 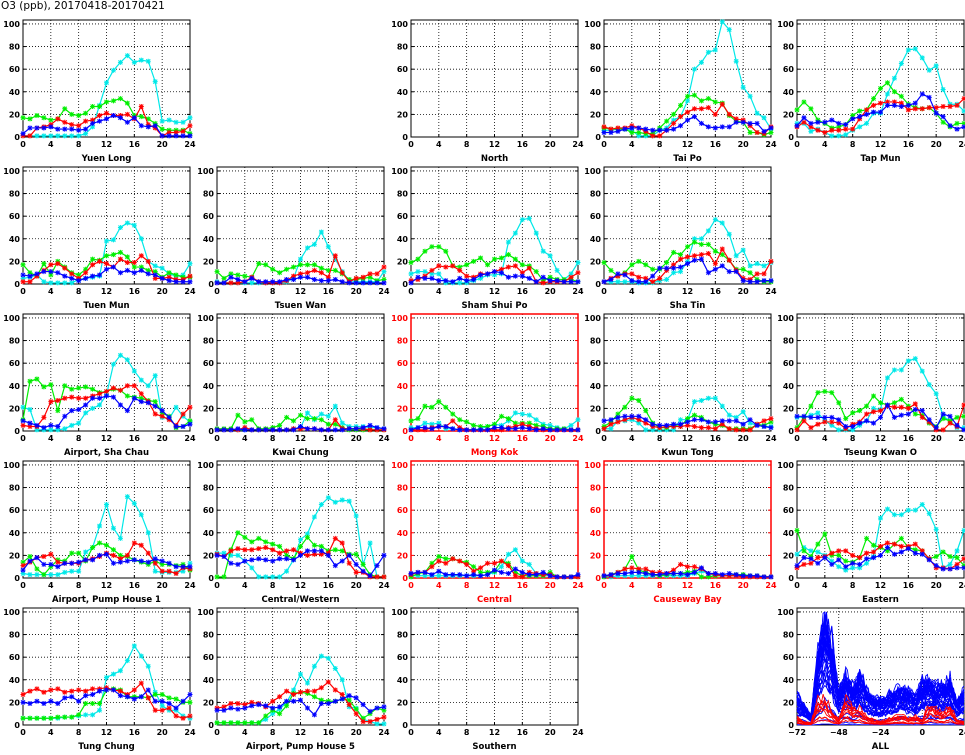 I want to click on panel-title: Sham Shui Po, so click(x=495, y=306).